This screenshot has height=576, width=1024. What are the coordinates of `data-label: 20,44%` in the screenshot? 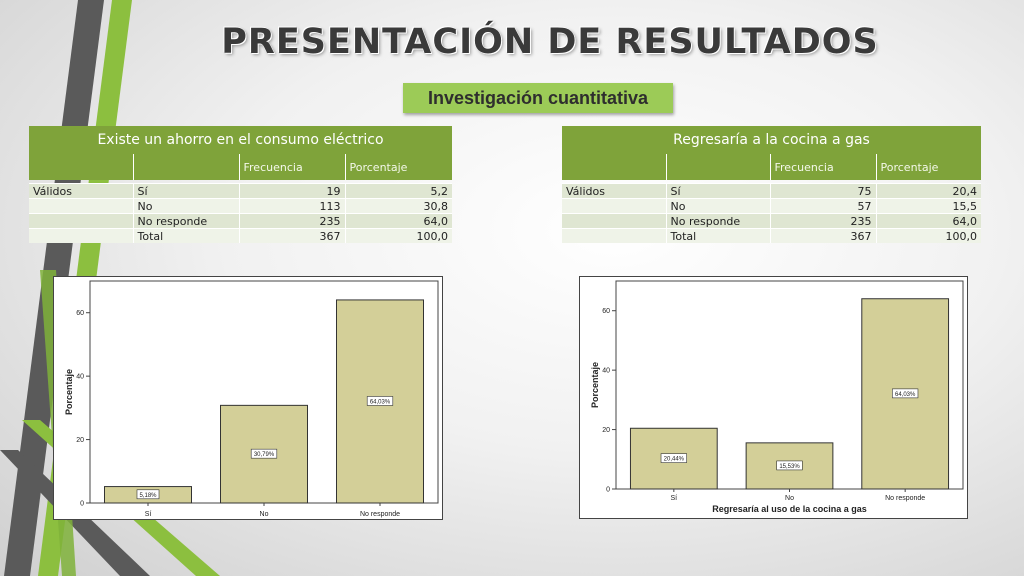 It's located at (674, 460).